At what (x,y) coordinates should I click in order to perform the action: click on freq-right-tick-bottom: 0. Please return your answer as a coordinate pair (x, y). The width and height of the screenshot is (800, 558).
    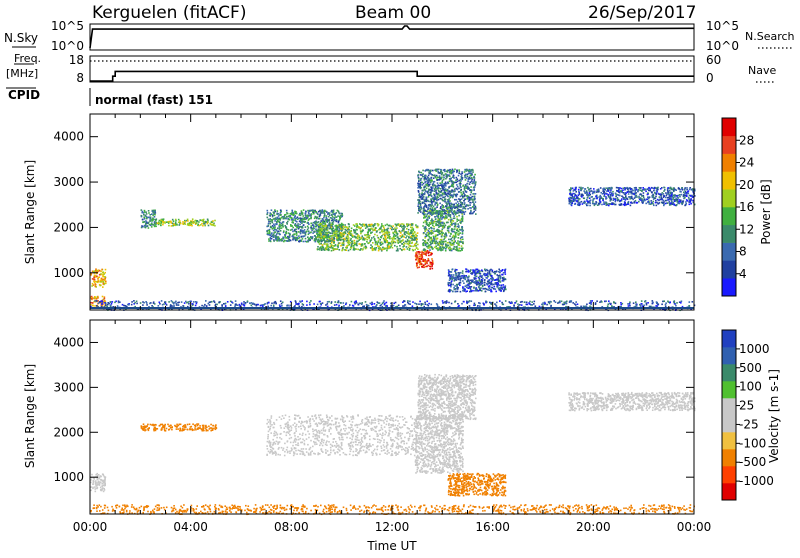
    Looking at the image, I should click on (710, 78).